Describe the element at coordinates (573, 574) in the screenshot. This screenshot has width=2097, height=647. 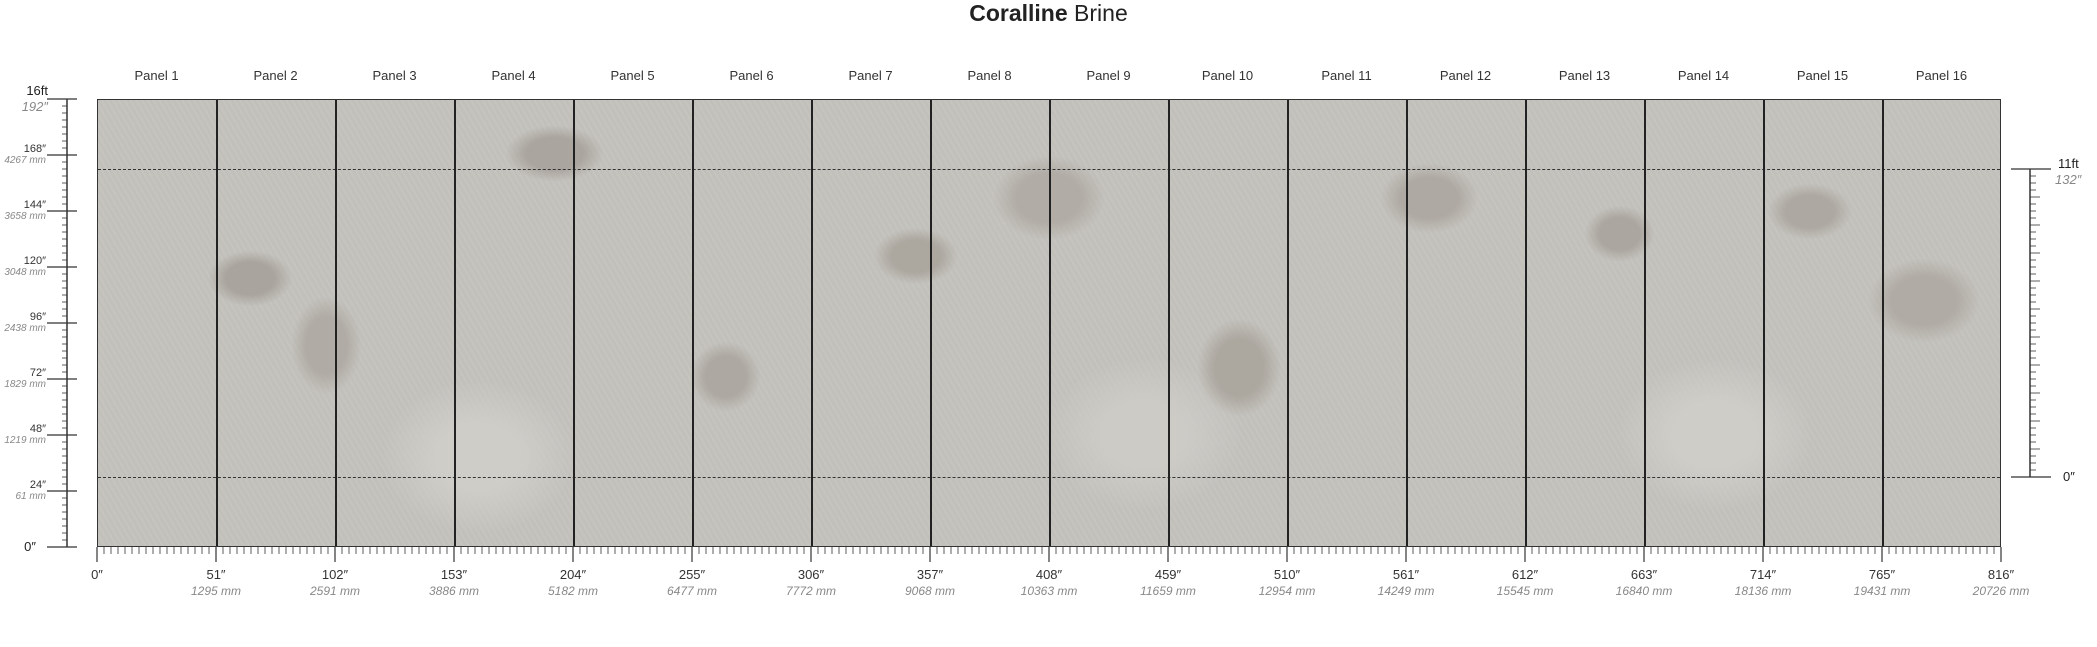
I see `bottom-ruler-inch-label: 204″` at that location.